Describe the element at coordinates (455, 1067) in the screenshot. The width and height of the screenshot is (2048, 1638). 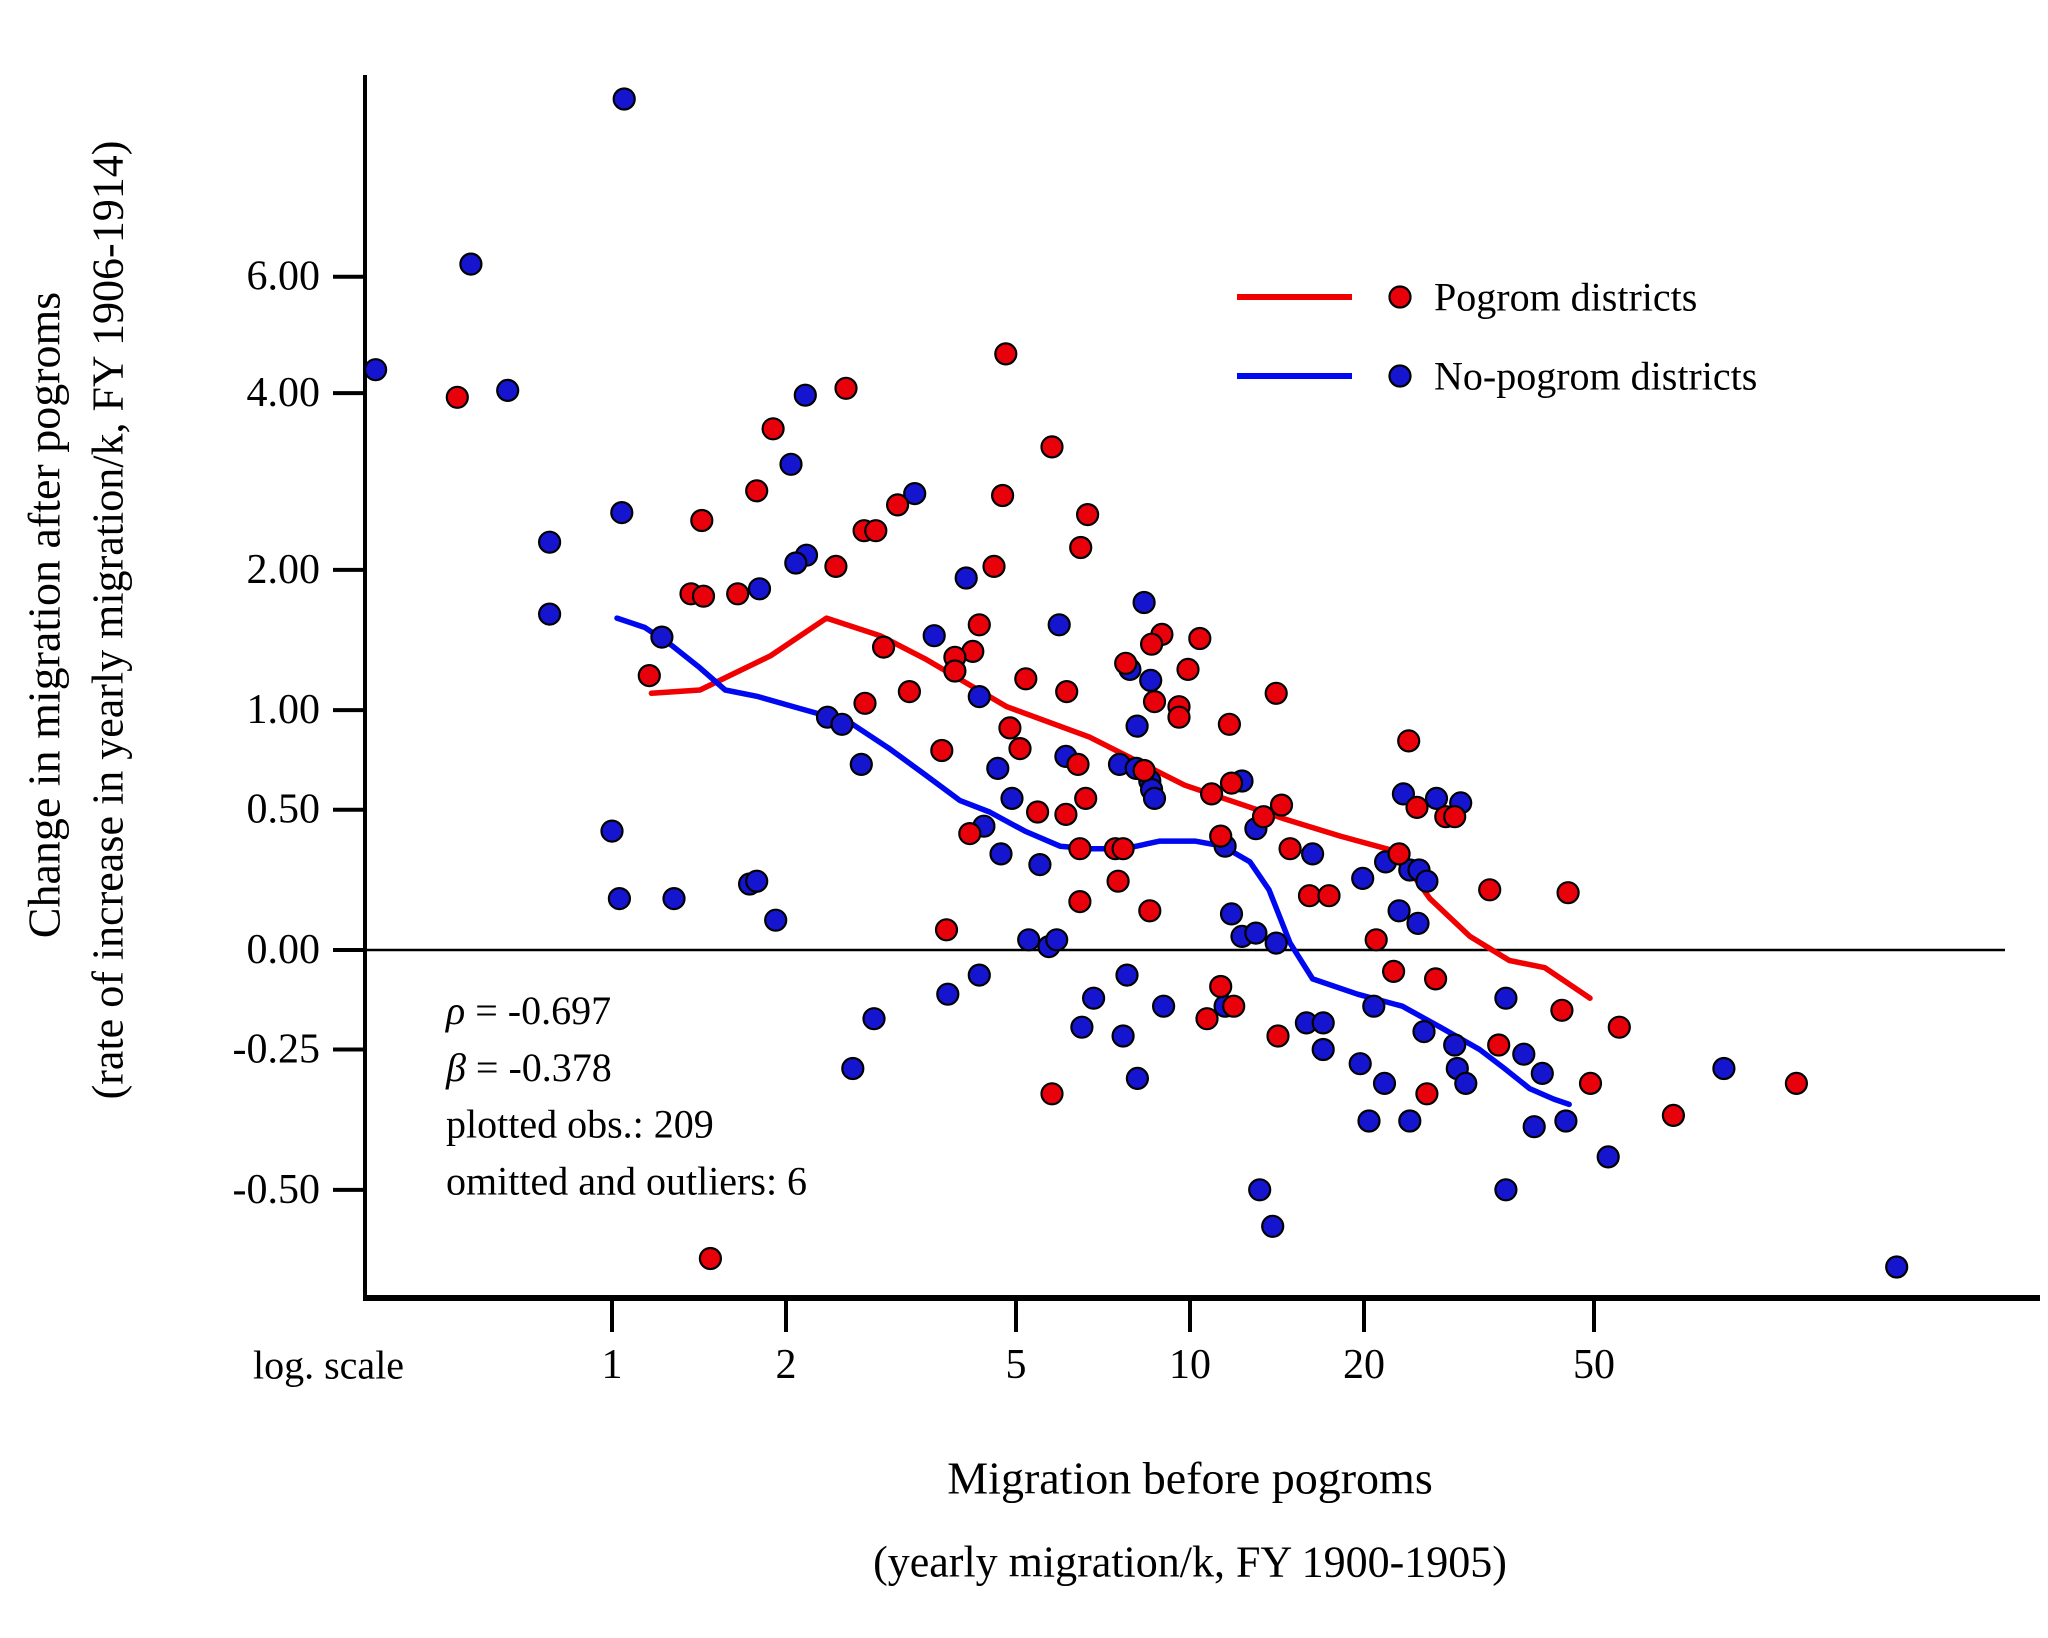
I see `beta-symbol: β` at that location.